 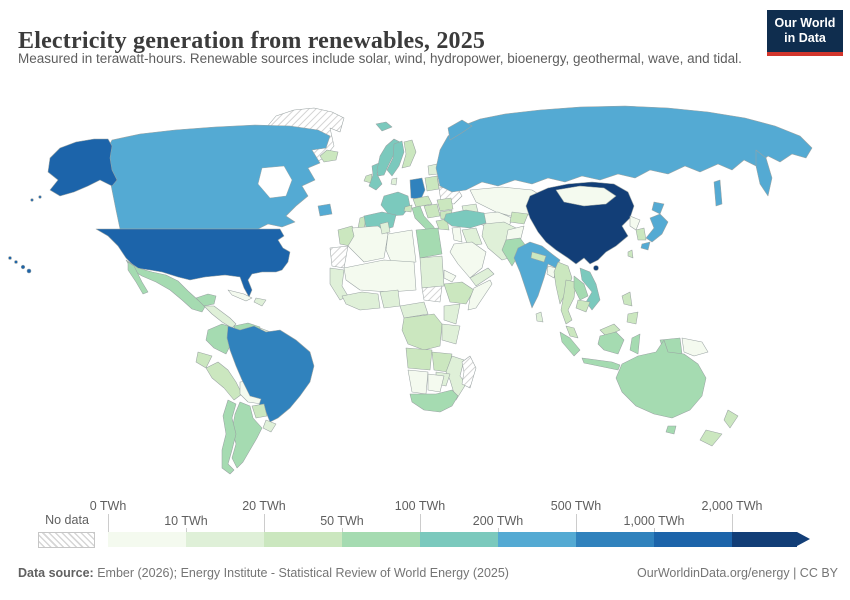 I want to click on territory-svalbard, so click(x=384, y=126).